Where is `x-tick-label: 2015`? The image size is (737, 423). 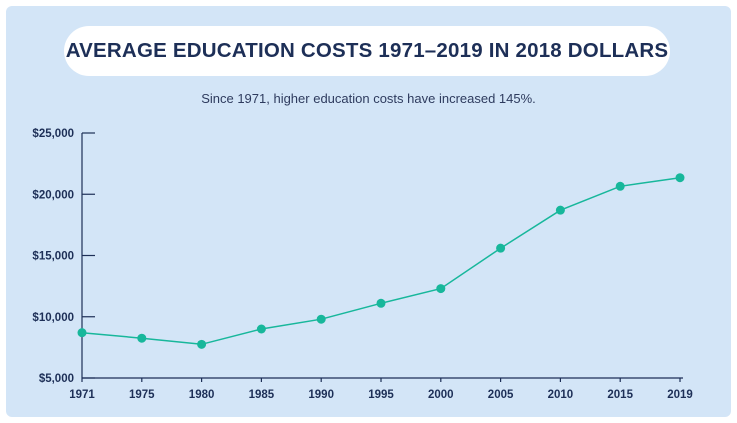
x-tick-label: 2015 is located at coordinates (620, 395).